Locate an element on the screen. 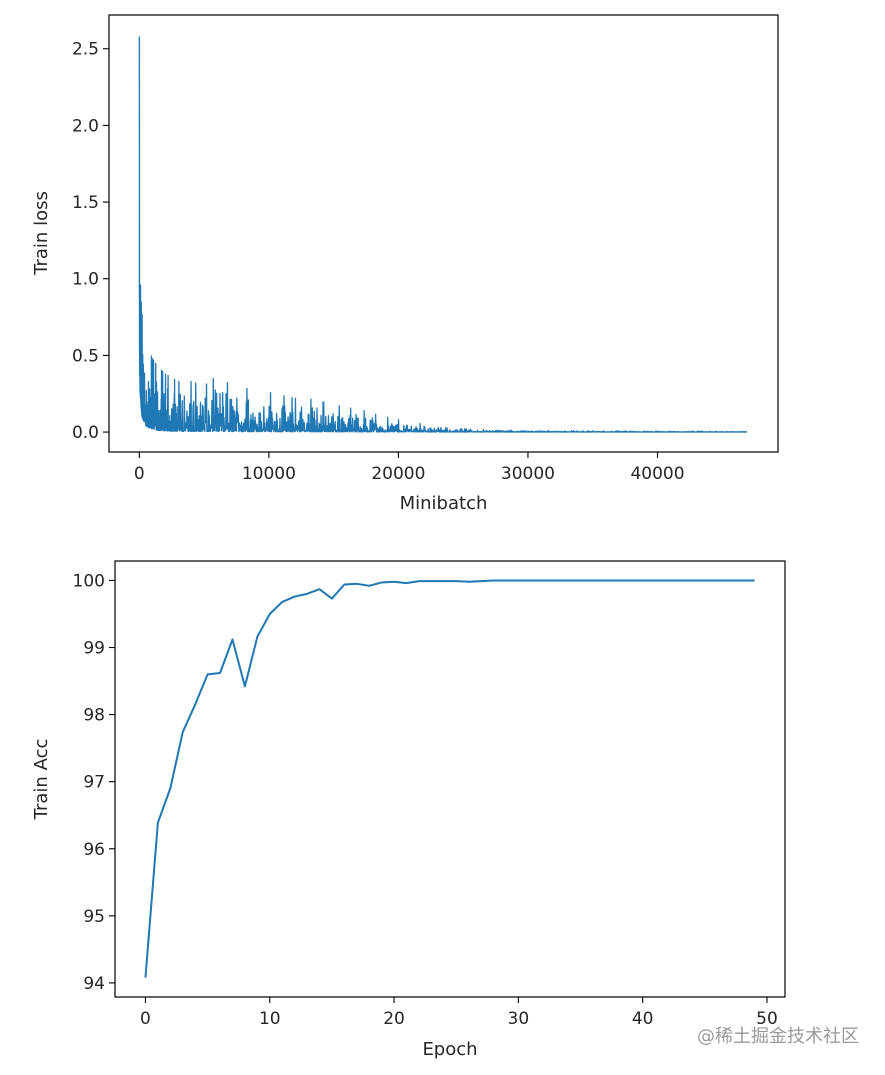 The height and width of the screenshot is (1075, 885). loss-y-tick-label: 0.0 is located at coordinates (85, 433).